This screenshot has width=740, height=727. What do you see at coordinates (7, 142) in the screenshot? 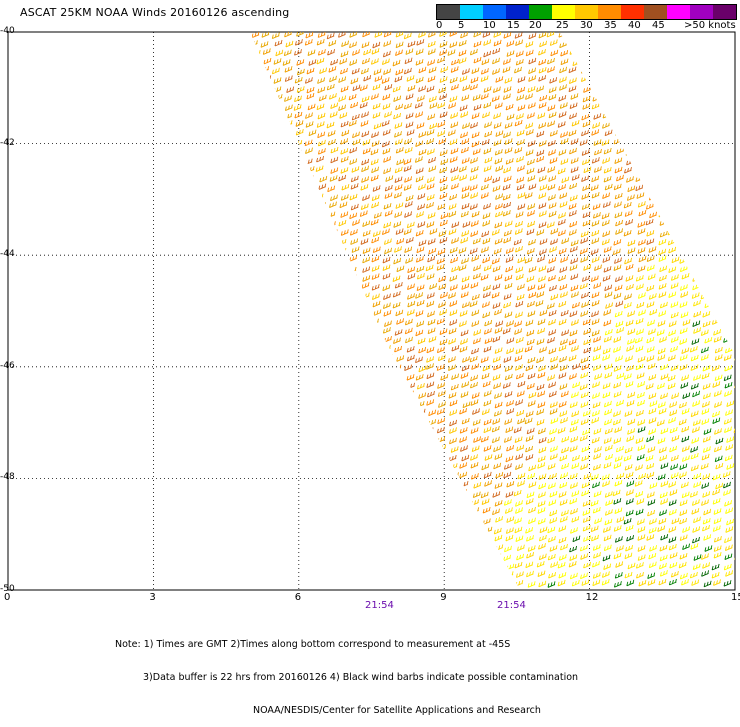
I see `y-tick-label: -42` at bounding box center [7, 142].